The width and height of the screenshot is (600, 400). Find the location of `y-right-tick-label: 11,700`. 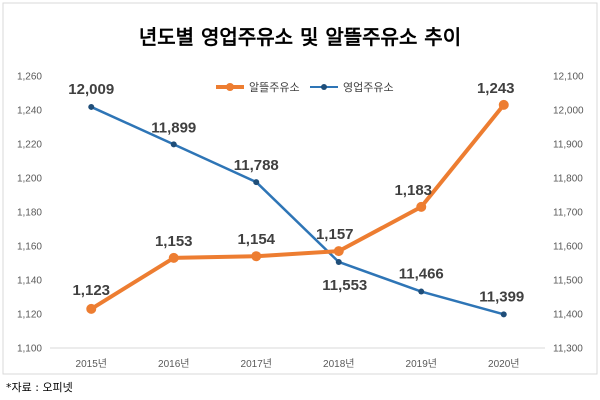

y-right-tick-label: 11,700 is located at coordinates (568, 213).